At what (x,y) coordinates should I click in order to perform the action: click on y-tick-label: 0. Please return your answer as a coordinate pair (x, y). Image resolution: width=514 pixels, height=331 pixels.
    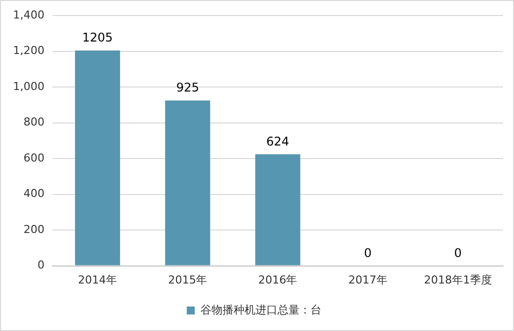
    Looking at the image, I should click on (40, 265).